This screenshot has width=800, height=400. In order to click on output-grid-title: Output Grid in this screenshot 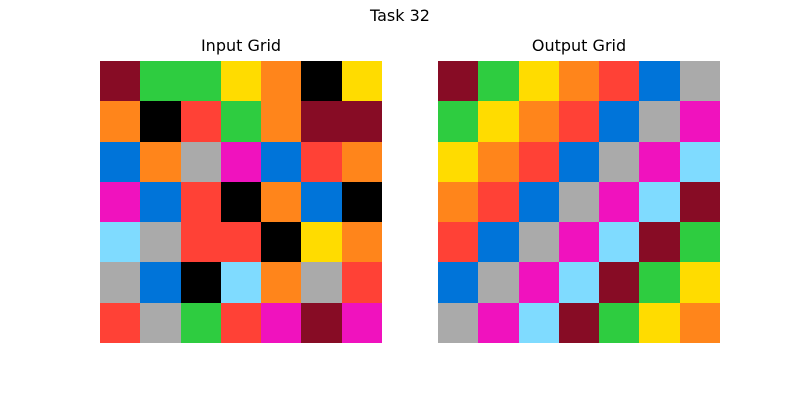, I will do `click(579, 45)`.